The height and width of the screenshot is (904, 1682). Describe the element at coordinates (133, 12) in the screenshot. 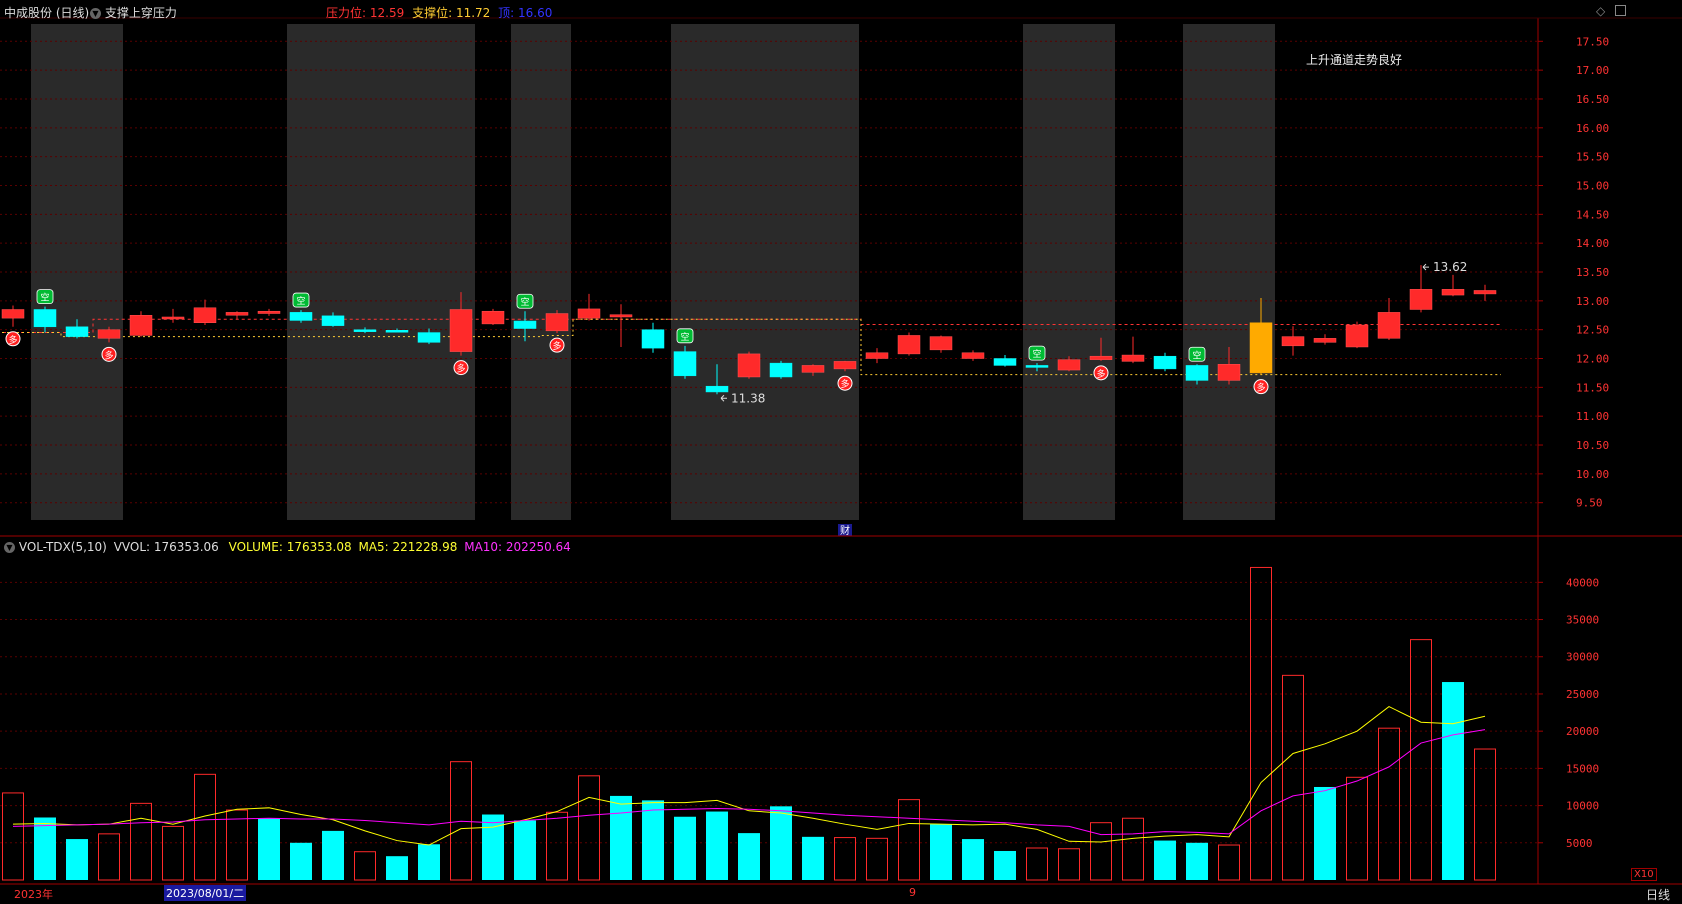

I see `indicator-selector: ▼ 支撑上穿压力` at that location.